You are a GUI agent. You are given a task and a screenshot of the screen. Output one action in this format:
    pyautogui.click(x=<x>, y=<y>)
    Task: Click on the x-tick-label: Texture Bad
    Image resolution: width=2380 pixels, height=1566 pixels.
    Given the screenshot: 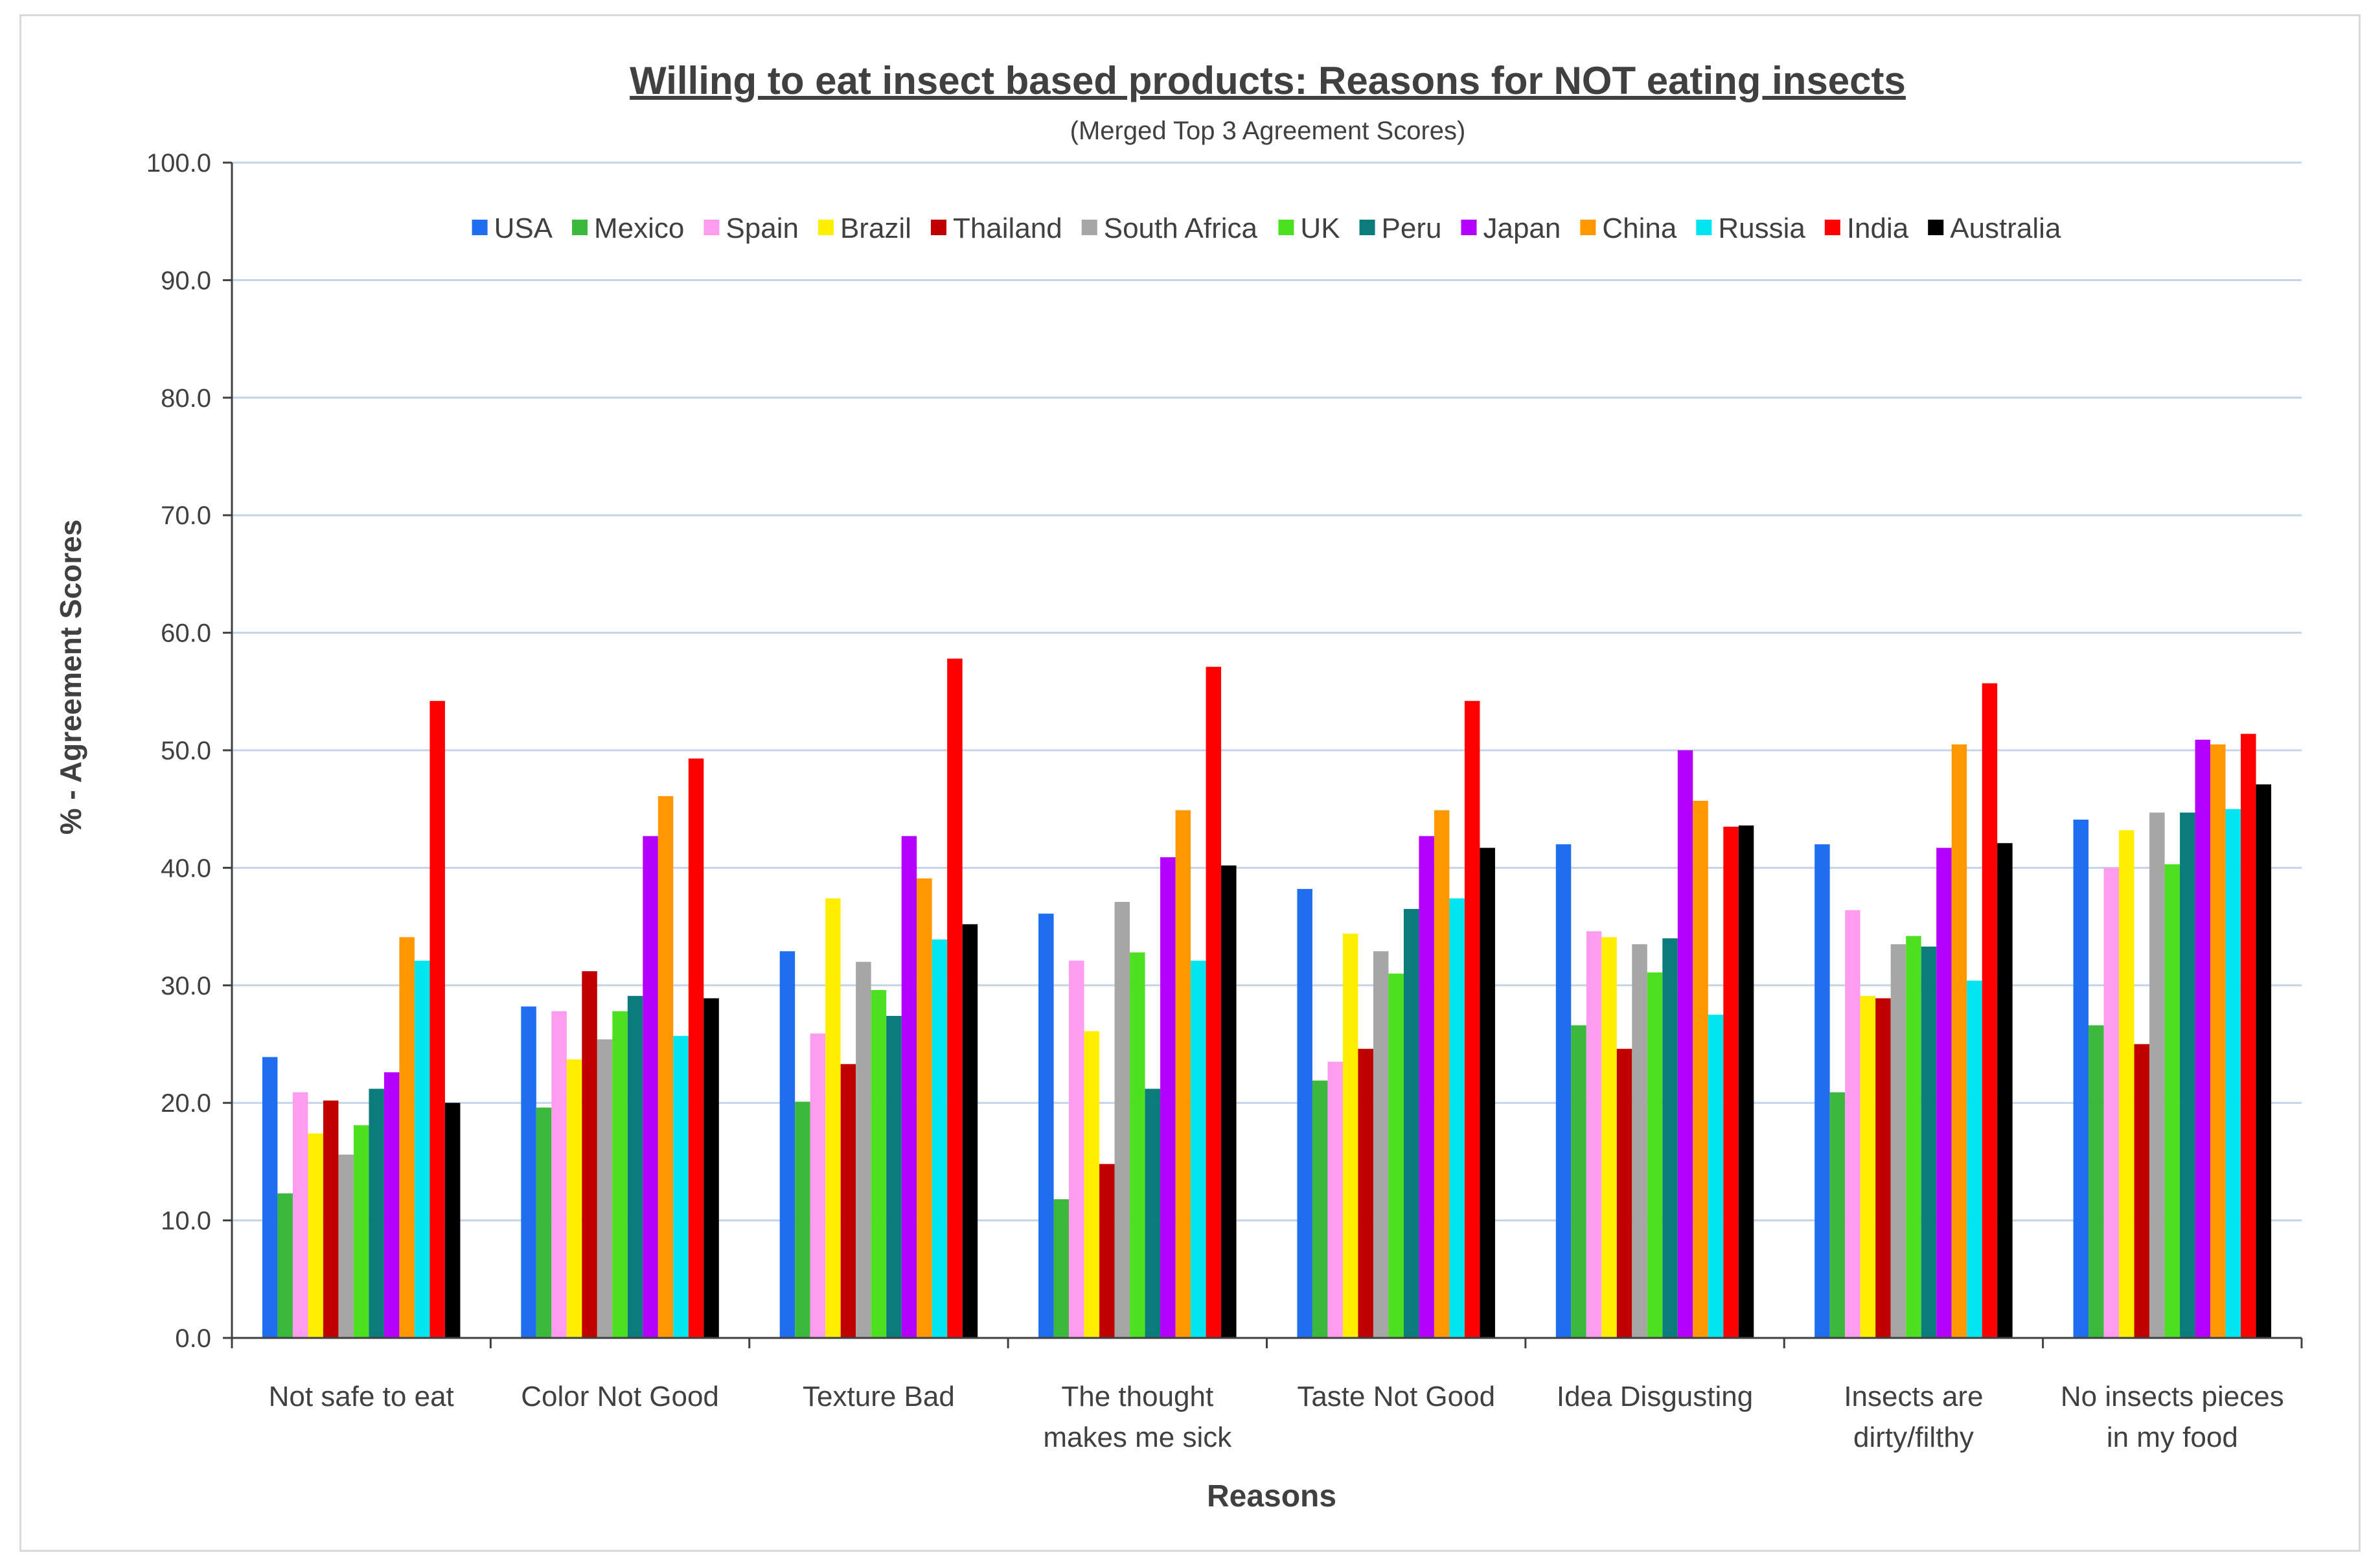 What is the action you would take?
    pyautogui.click(x=879, y=1396)
    